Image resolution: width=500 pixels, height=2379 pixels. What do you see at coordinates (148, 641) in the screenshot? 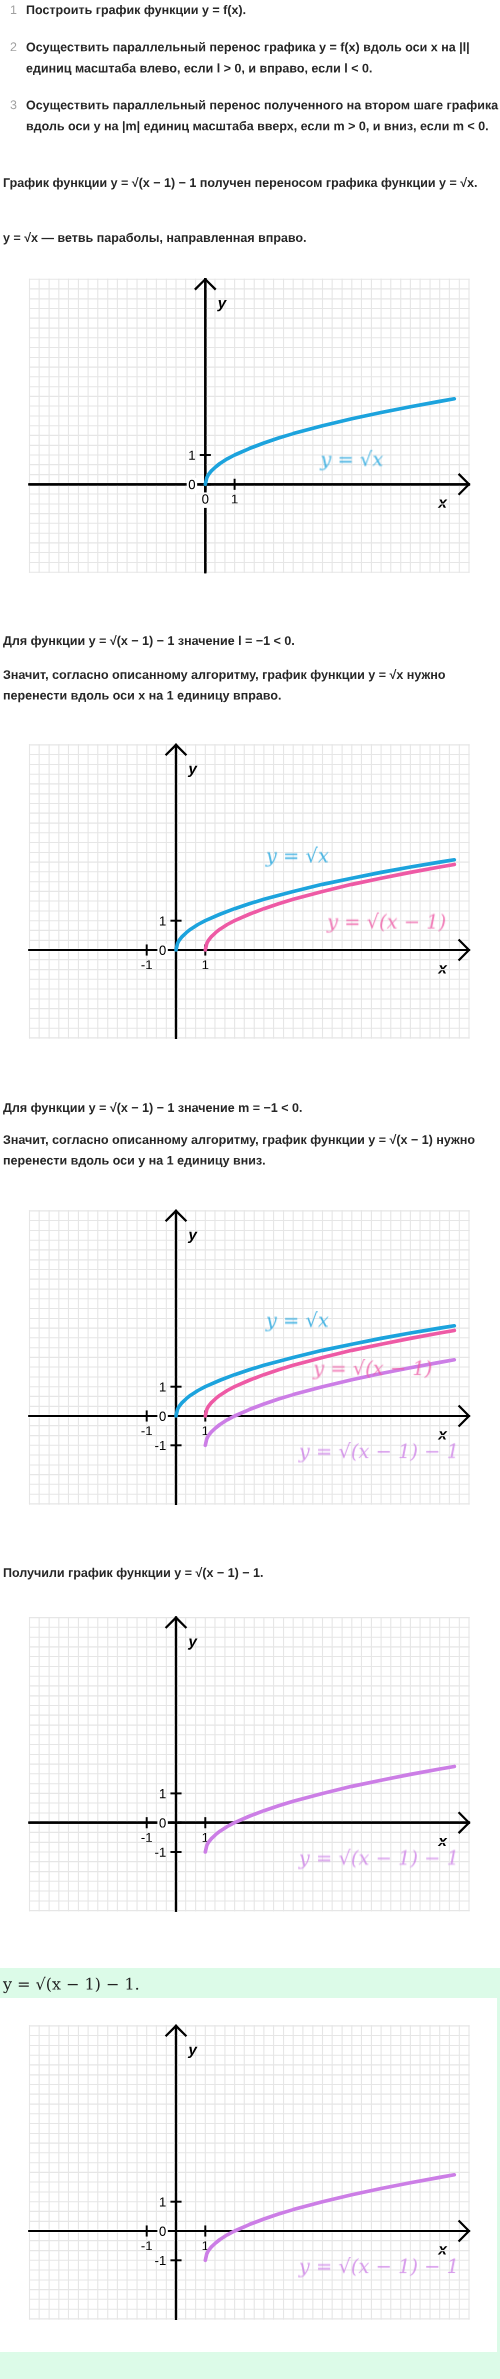
I see `text: Для функции y = √(x − 1) − 1 значение l = −1 < 0.` at bounding box center [148, 641].